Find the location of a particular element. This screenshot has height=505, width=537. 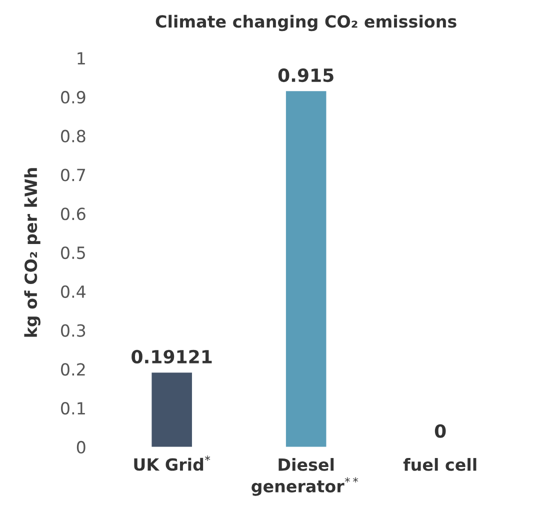

data-label: 0.915 is located at coordinates (306, 75).